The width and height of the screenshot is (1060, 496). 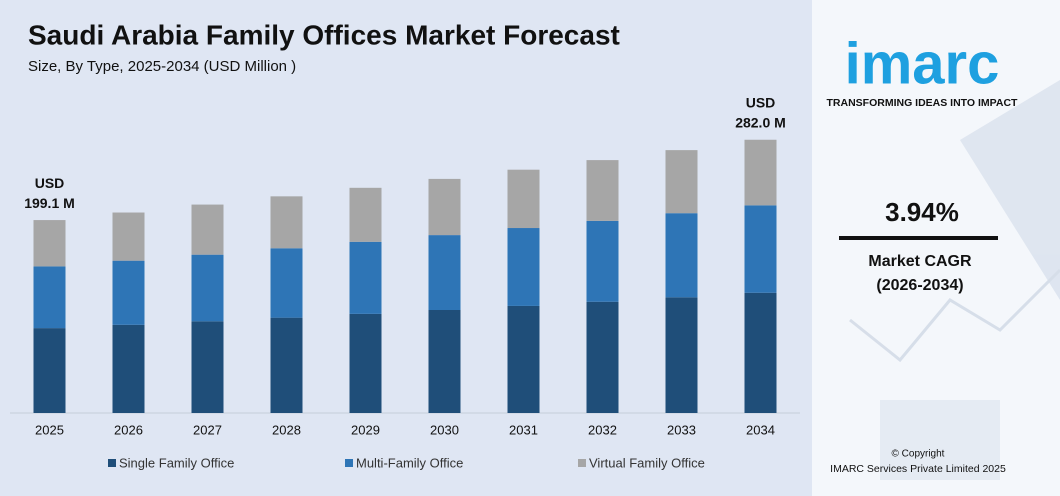 What do you see at coordinates (207, 429) in the screenshot?
I see `x-tick-label: 2027` at bounding box center [207, 429].